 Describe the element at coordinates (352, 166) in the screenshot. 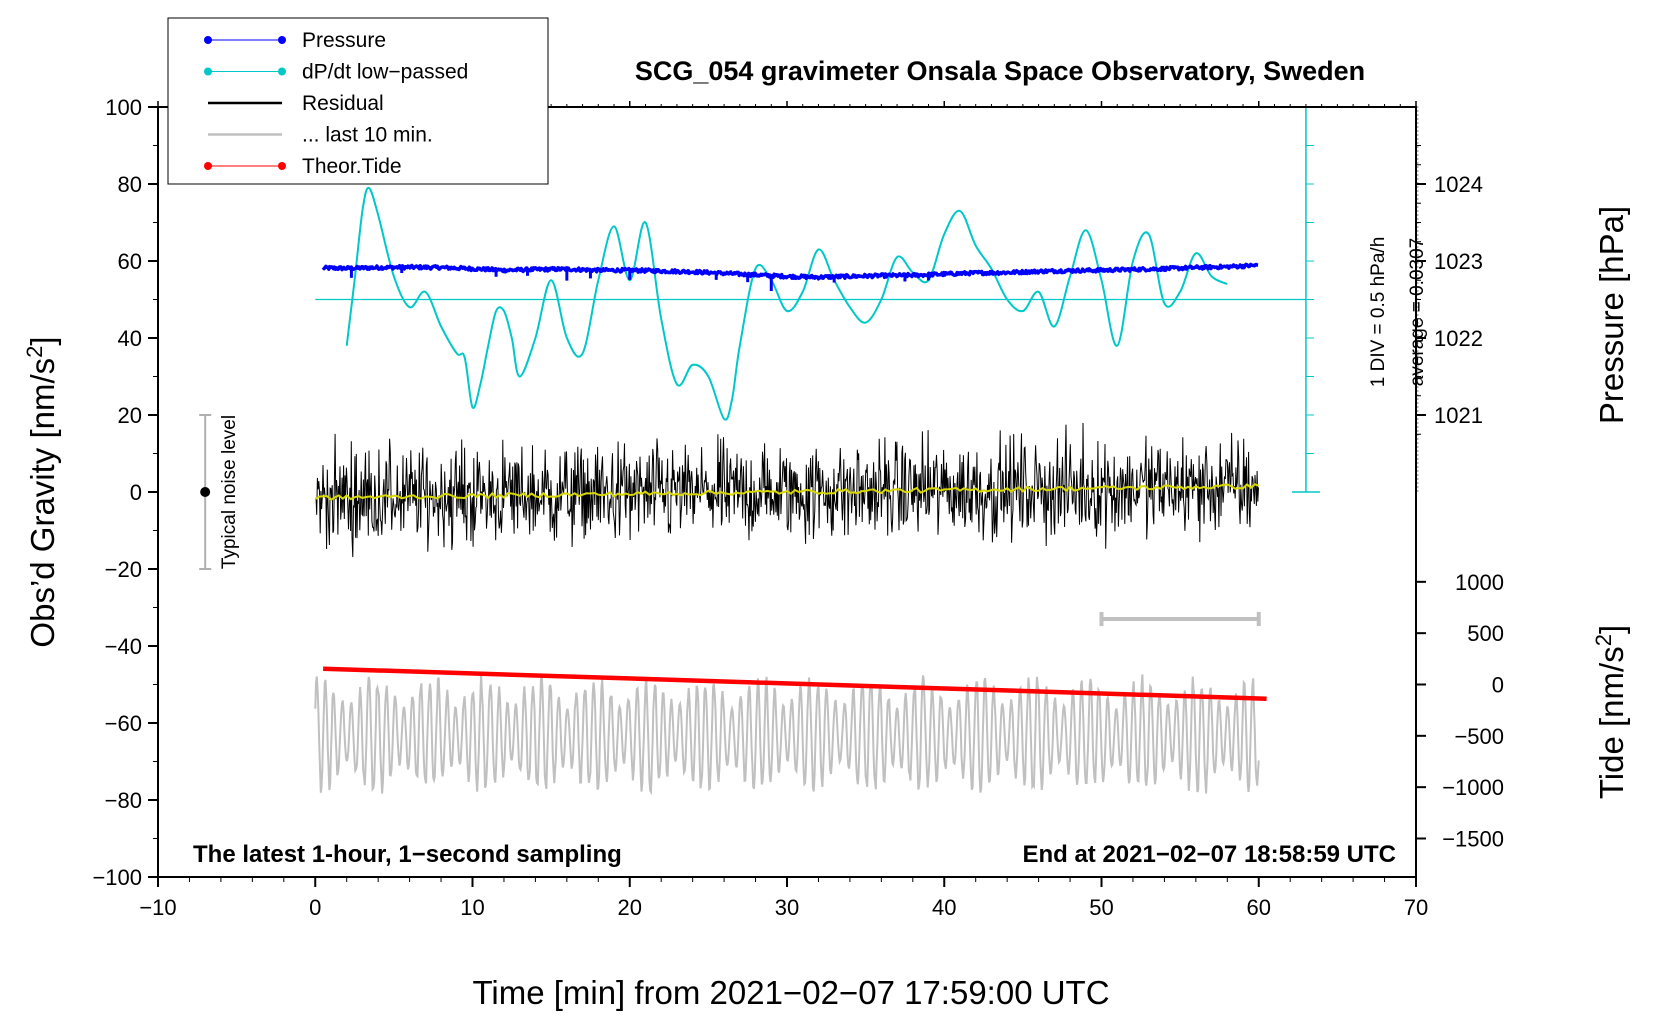

I see `legend-label: Theor.Tide` at that location.